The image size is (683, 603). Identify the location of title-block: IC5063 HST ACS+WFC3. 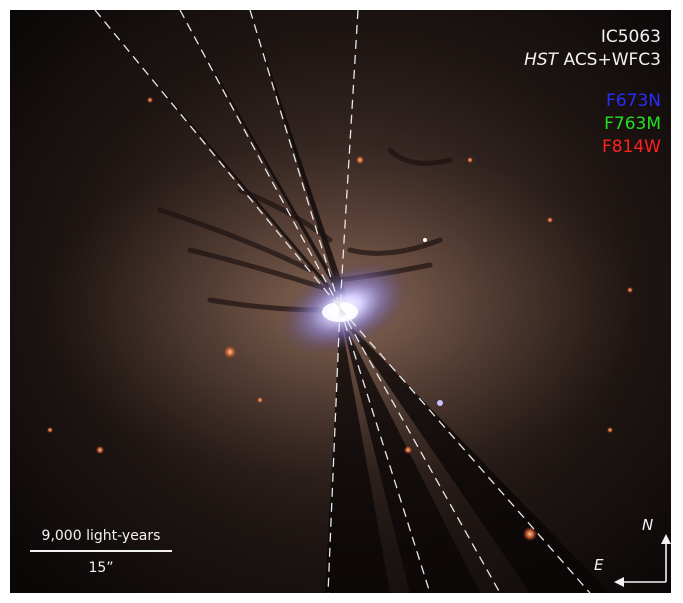
(592, 49).